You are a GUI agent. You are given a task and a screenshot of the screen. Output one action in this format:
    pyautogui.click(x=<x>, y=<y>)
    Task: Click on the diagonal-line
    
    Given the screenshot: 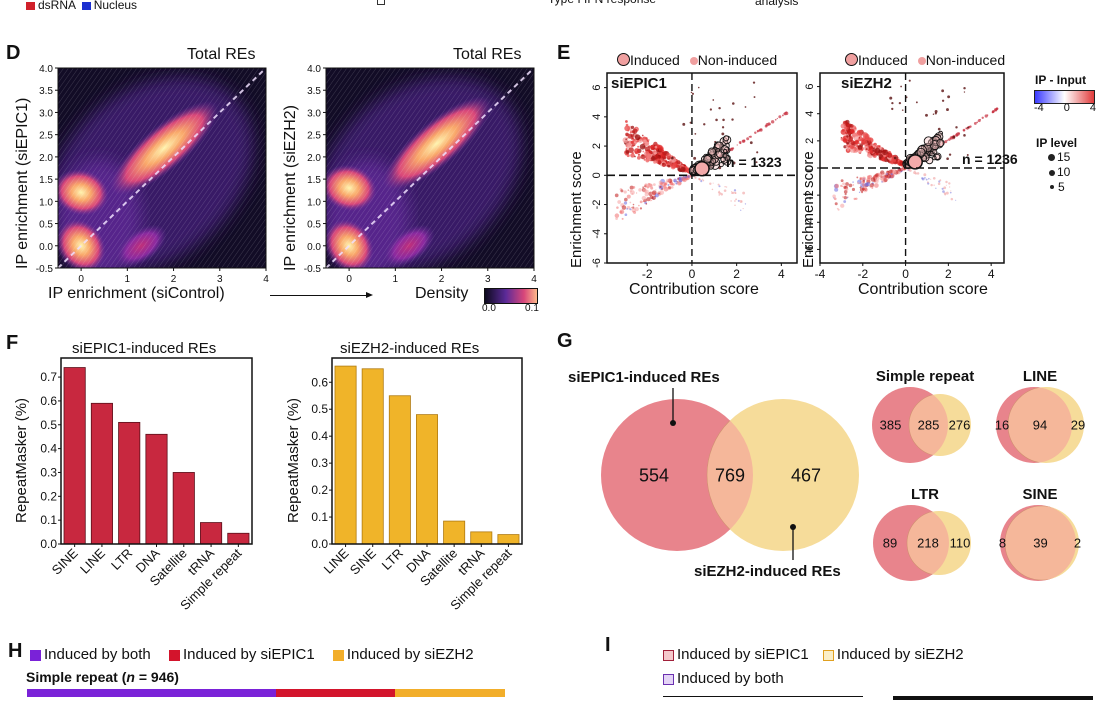 What is the action you would take?
    pyautogui.click(x=430, y=168)
    